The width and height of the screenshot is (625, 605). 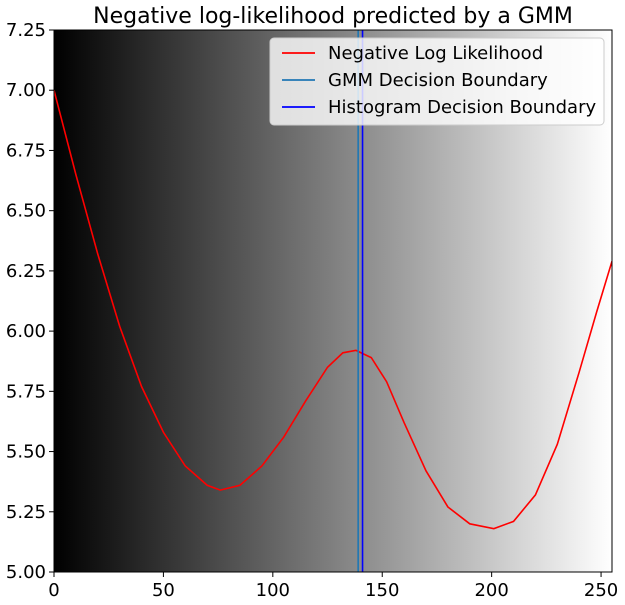 I want to click on legend-label: GMM Decision Boundary, so click(x=438, y=80).